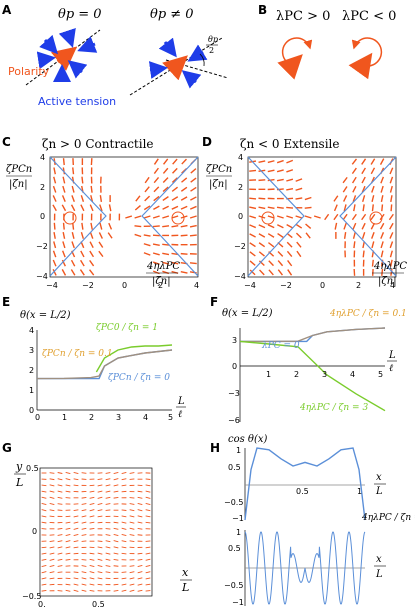 The height and width of the screenshot is (609, 415). What do you see at coordinates (80, 14) in the screenshot?
I see `panel-a-title-left: θp = 0` at bounding box center [80, 14].